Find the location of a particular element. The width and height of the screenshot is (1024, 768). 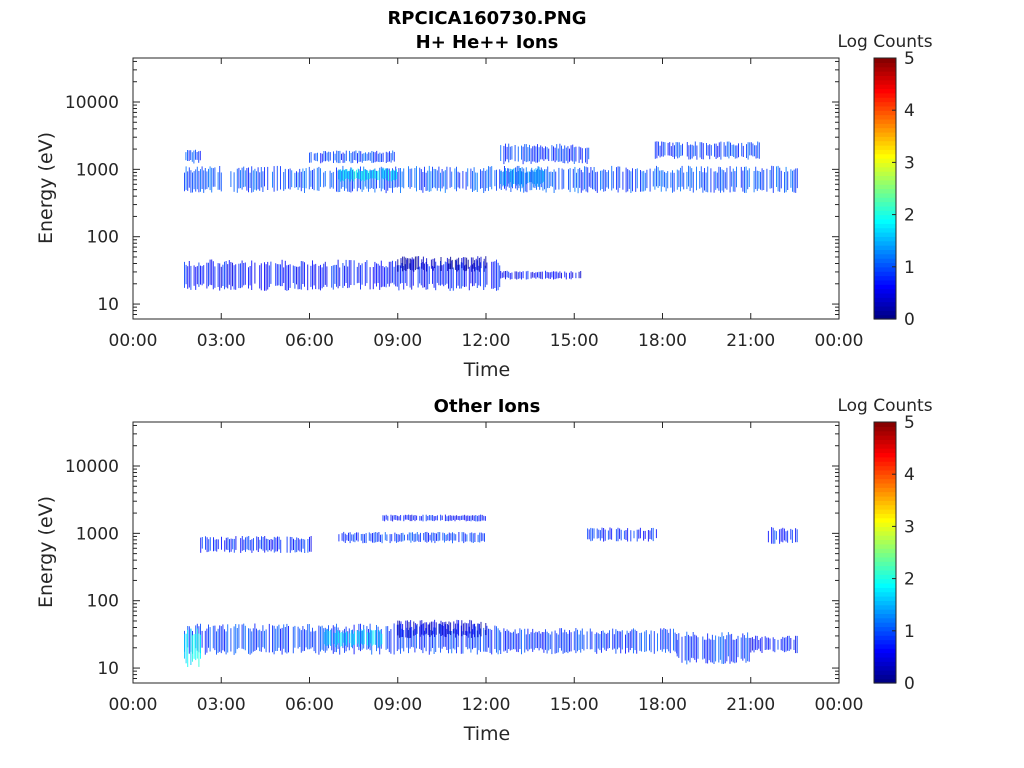

colorbar-tick-label: 1 is located at coordinates (909, 268).